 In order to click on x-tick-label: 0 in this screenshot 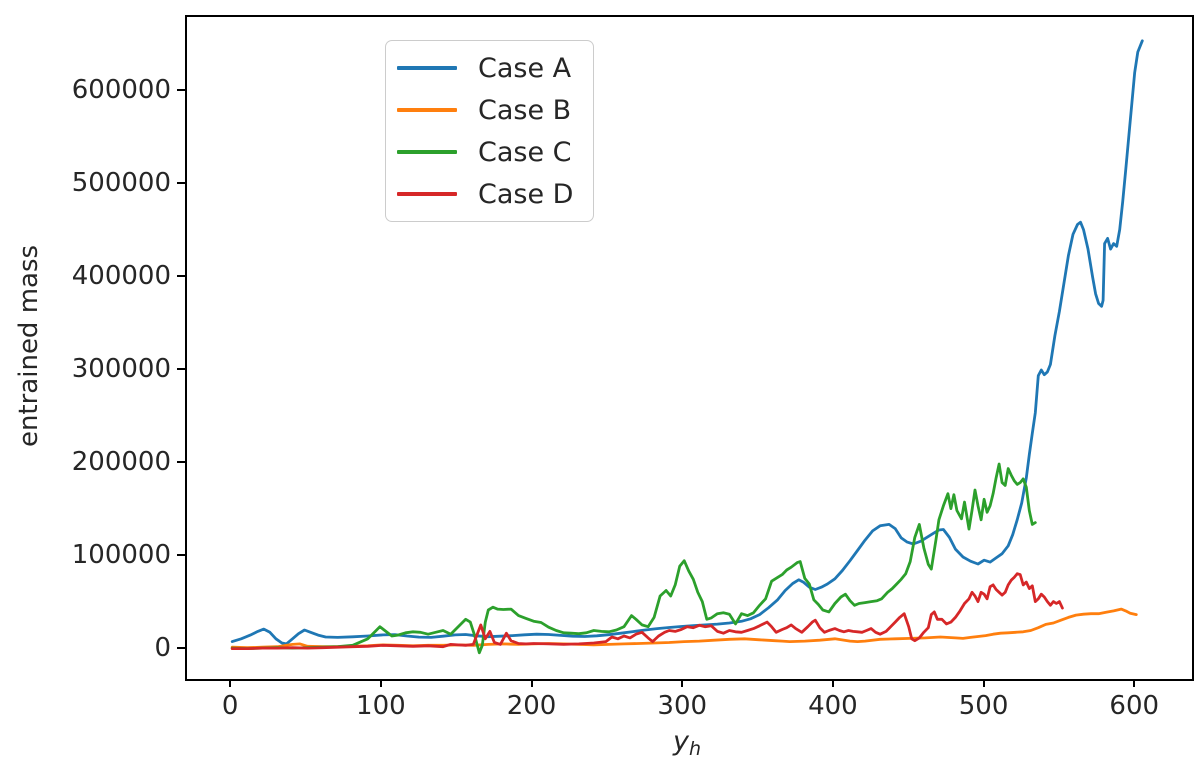, I will do `click(230, 706)`.